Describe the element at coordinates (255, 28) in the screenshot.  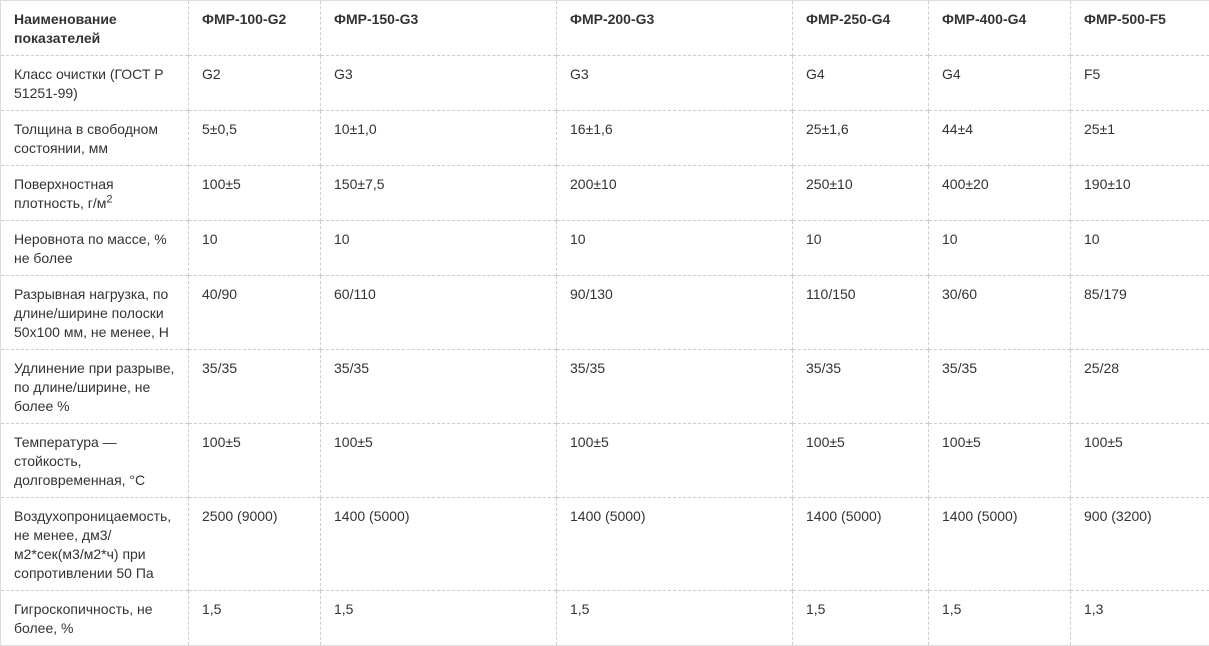
I see `column-header-fmr-100-g2: ФМР-100-G2` at that location.